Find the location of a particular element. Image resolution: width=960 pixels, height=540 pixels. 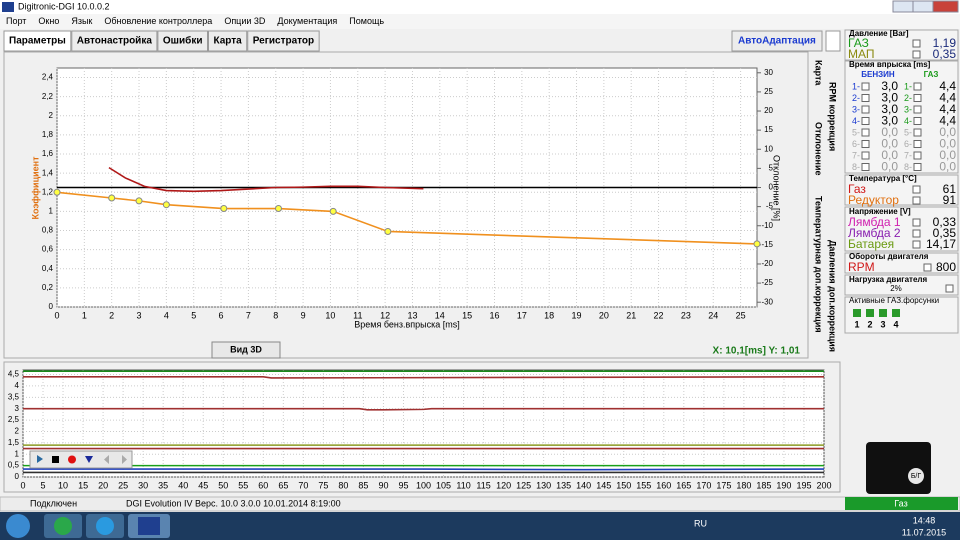

x-tick-label: 8 is located at coordinates (275, 315).